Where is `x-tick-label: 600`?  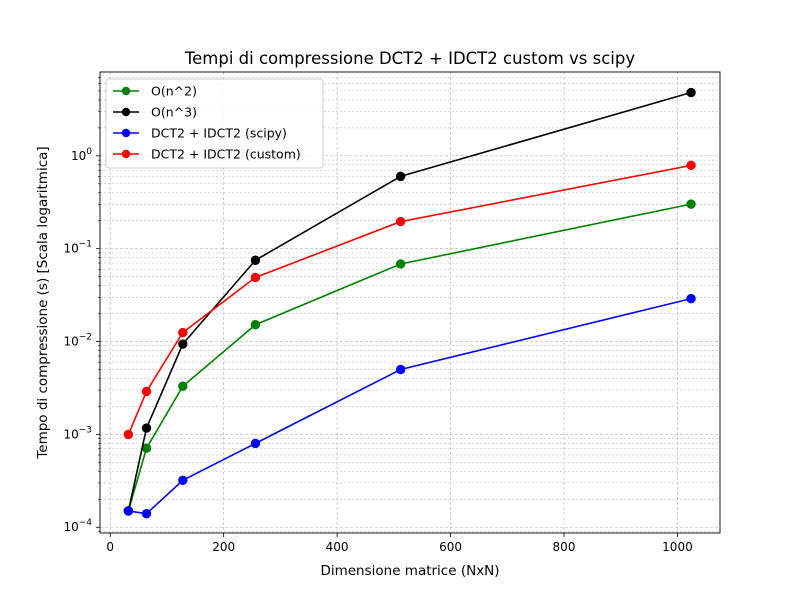 x-tick-label: 600 is located at coordinates (450, 547).